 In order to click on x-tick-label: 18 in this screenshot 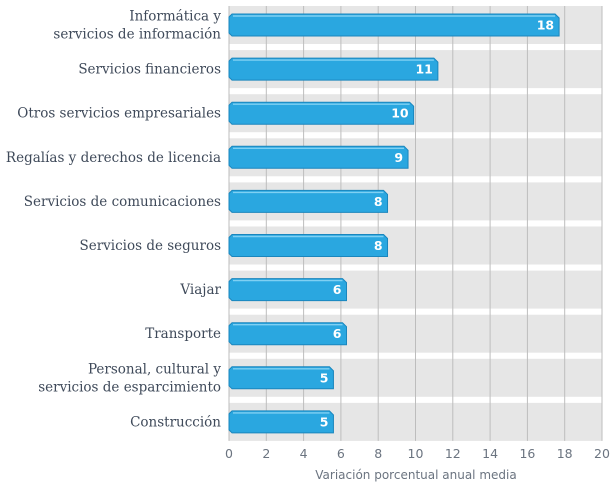, I will do `click(565, 453)`.